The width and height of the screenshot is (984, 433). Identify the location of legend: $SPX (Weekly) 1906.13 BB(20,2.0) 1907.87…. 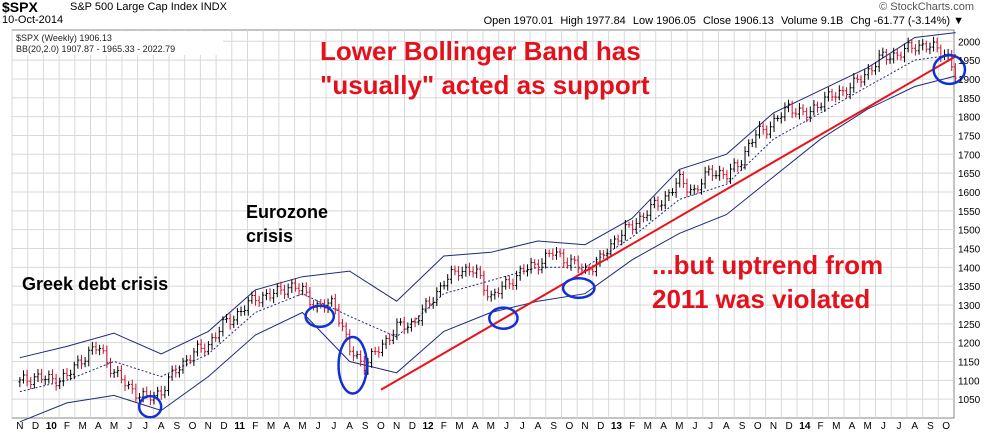
(118, 43).